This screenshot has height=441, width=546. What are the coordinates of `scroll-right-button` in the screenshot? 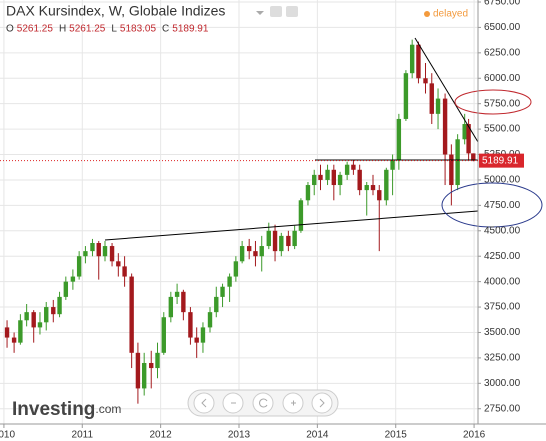 It's located at (322, 403).